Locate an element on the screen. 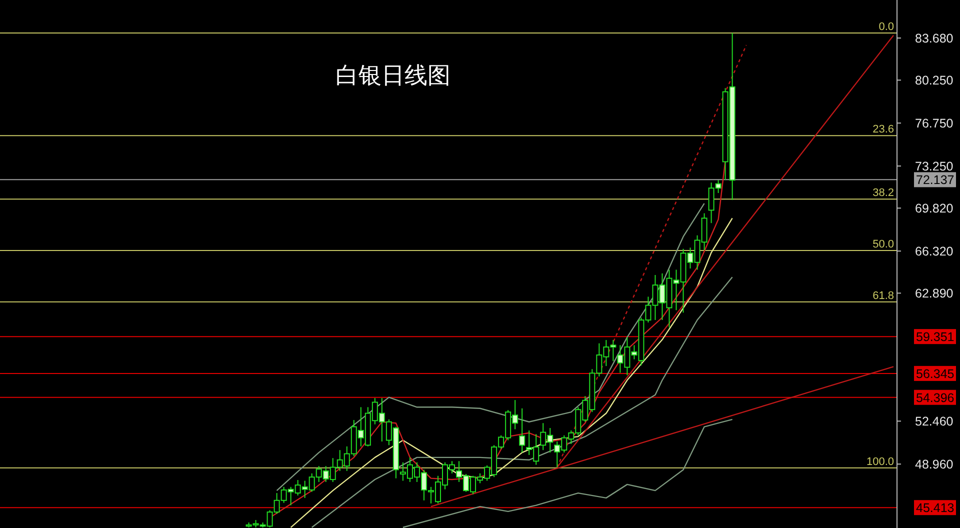  y-tick-label: 76.750 is located at coordinates (934, 123).